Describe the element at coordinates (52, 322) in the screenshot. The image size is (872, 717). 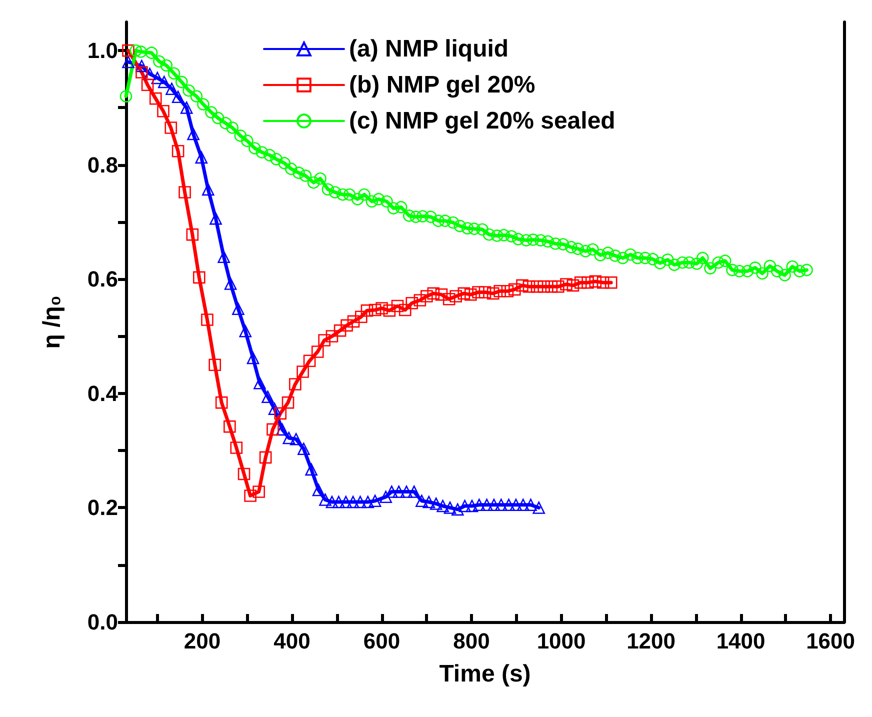
I see `y-axis-title: η /η₀` at that location.